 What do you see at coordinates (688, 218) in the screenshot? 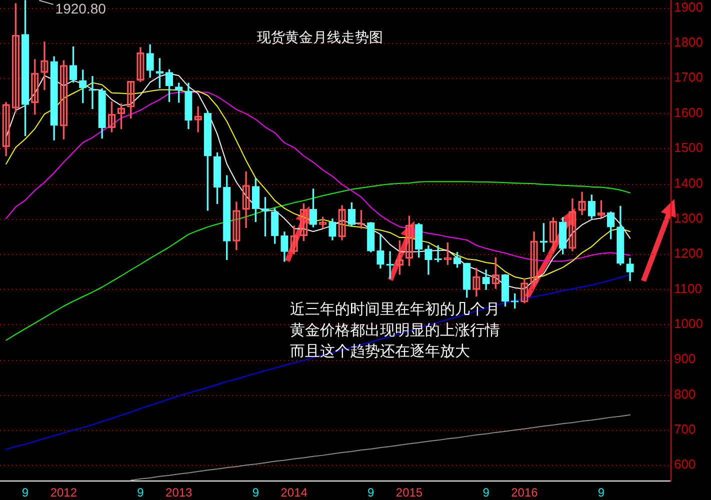
I see `y-tick-label: 1300` at bounding box center [688, 218].